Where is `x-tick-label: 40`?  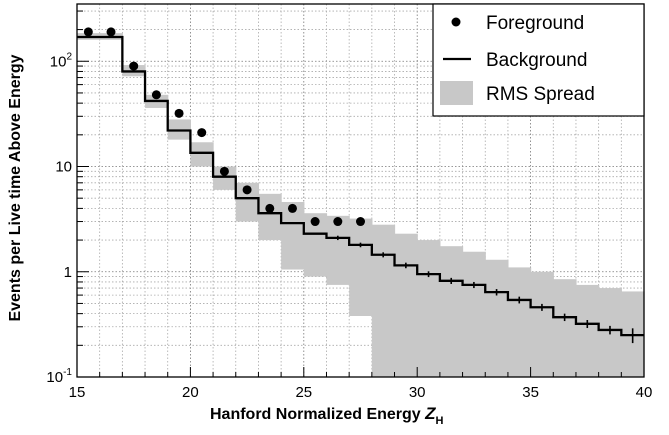 x-tick-label: 40 is located at coordinates (644, 392).